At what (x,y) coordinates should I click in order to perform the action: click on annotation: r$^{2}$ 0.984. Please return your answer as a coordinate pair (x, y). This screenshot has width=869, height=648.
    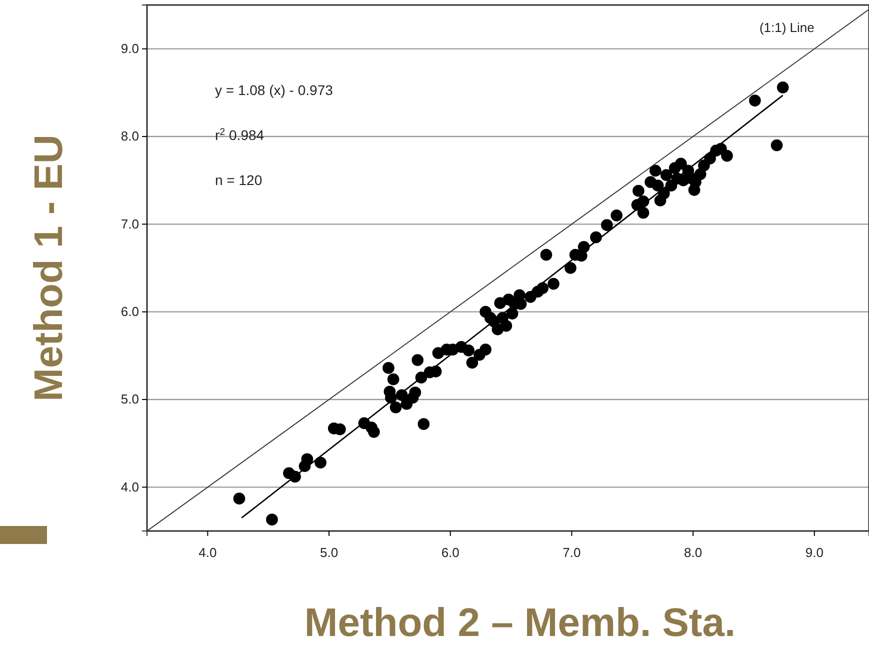
    Looking at the image, I should click on (239, 134).